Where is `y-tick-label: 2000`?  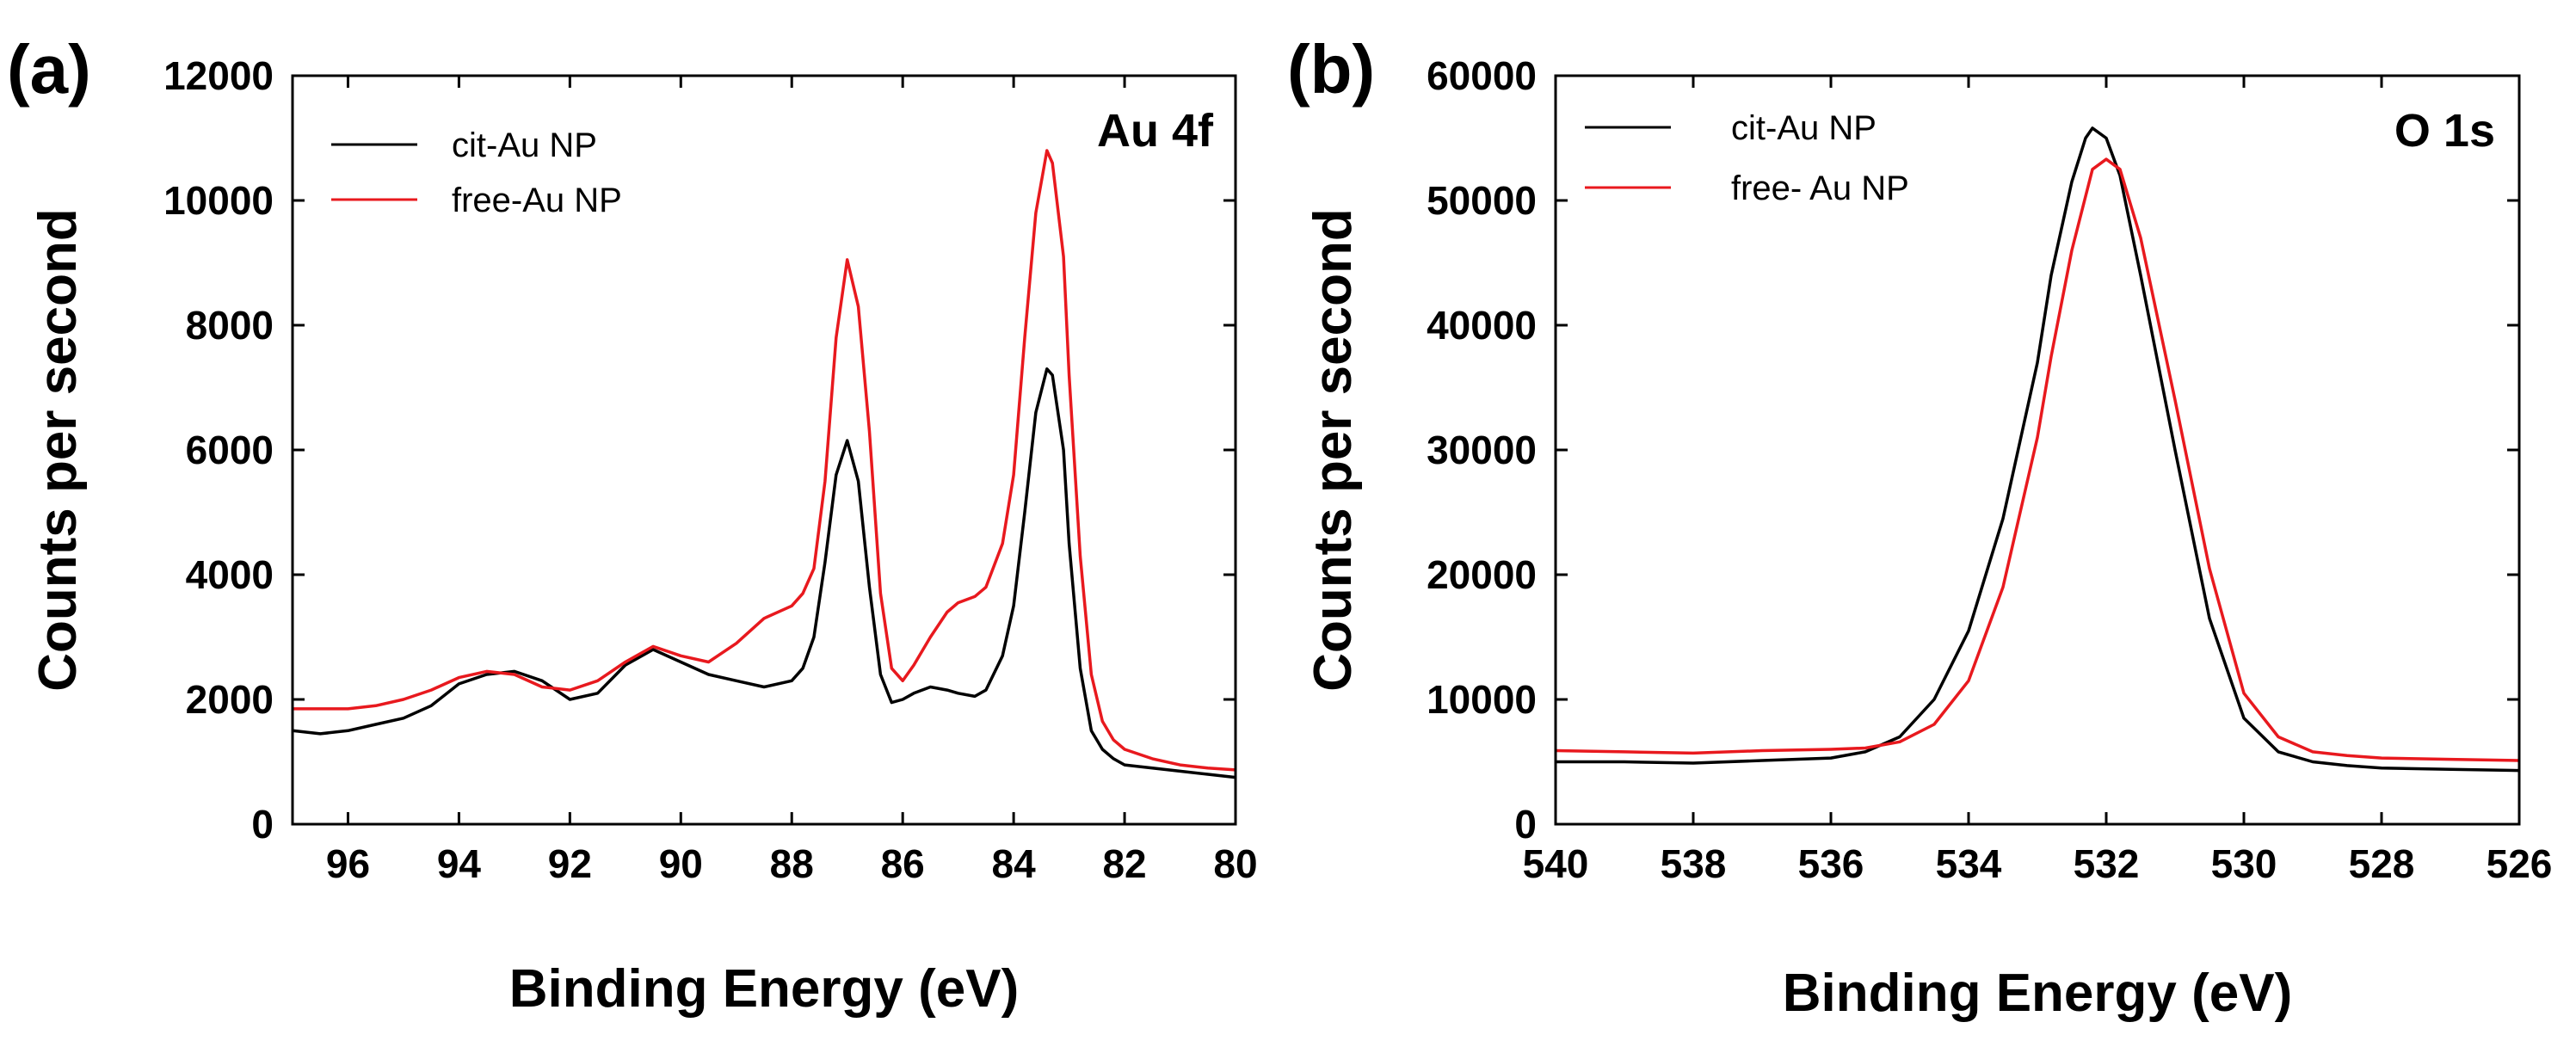
y-tick-label: 2000 is located at coordinates (230, 699).